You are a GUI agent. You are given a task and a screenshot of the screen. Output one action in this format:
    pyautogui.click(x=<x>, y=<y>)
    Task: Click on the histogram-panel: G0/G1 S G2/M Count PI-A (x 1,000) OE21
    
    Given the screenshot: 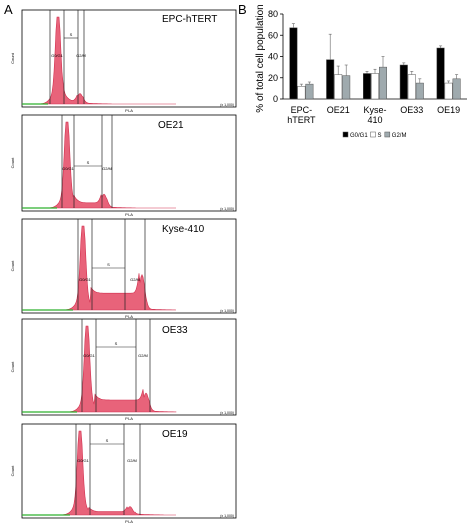 What is the action you would take?
    pyautogui.click(x=123, y=165)
    